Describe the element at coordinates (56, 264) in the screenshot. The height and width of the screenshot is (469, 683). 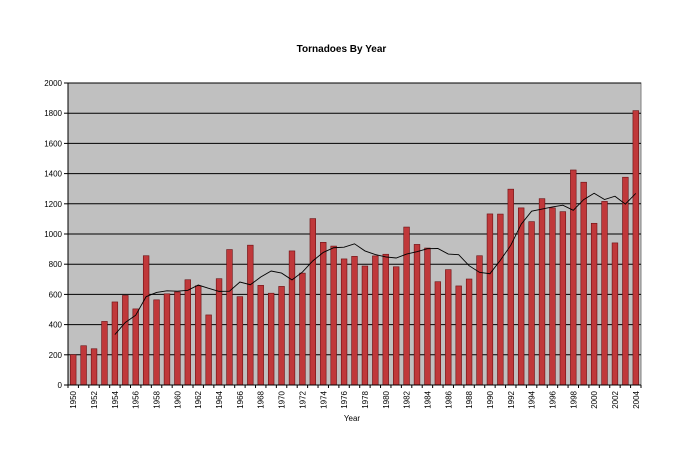
I see `y-tick-label: 800` at that location.